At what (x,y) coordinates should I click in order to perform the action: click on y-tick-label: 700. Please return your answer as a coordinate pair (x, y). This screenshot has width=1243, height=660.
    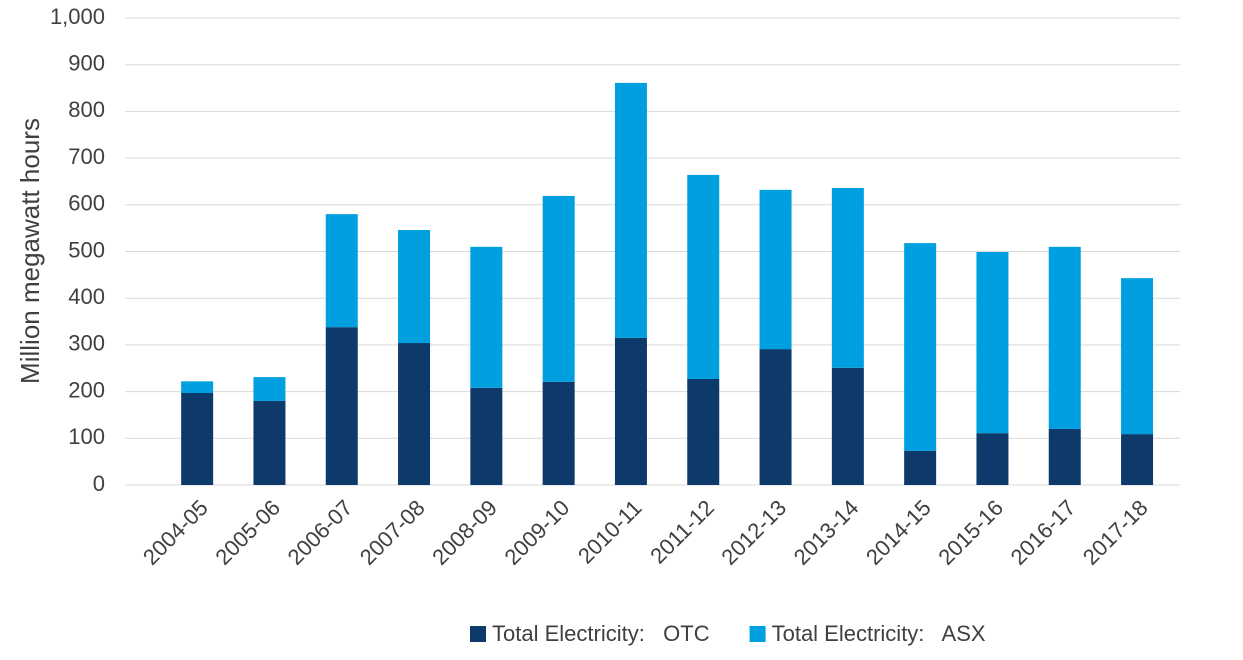
    Looking at the image, I should click on (86, 156).